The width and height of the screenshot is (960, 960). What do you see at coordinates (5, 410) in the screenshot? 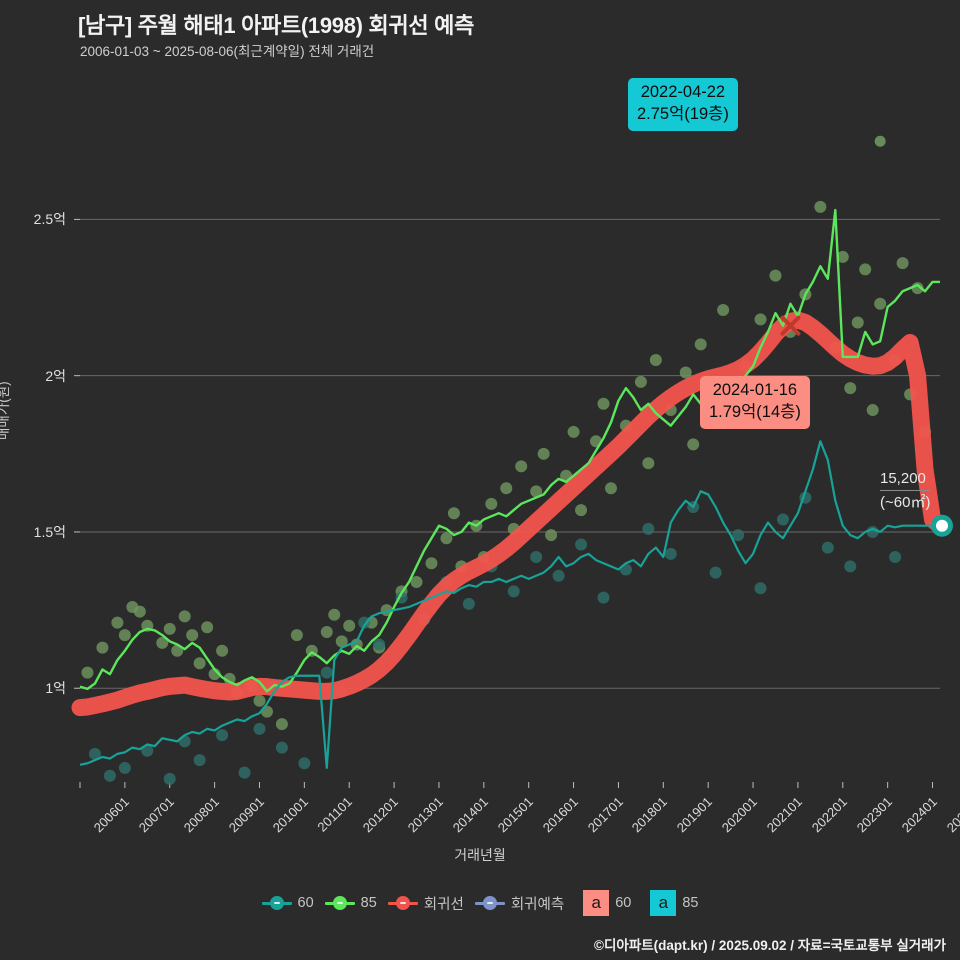
I see `y-axis-title: 매매가(원)` at bounding box center [5, 410].